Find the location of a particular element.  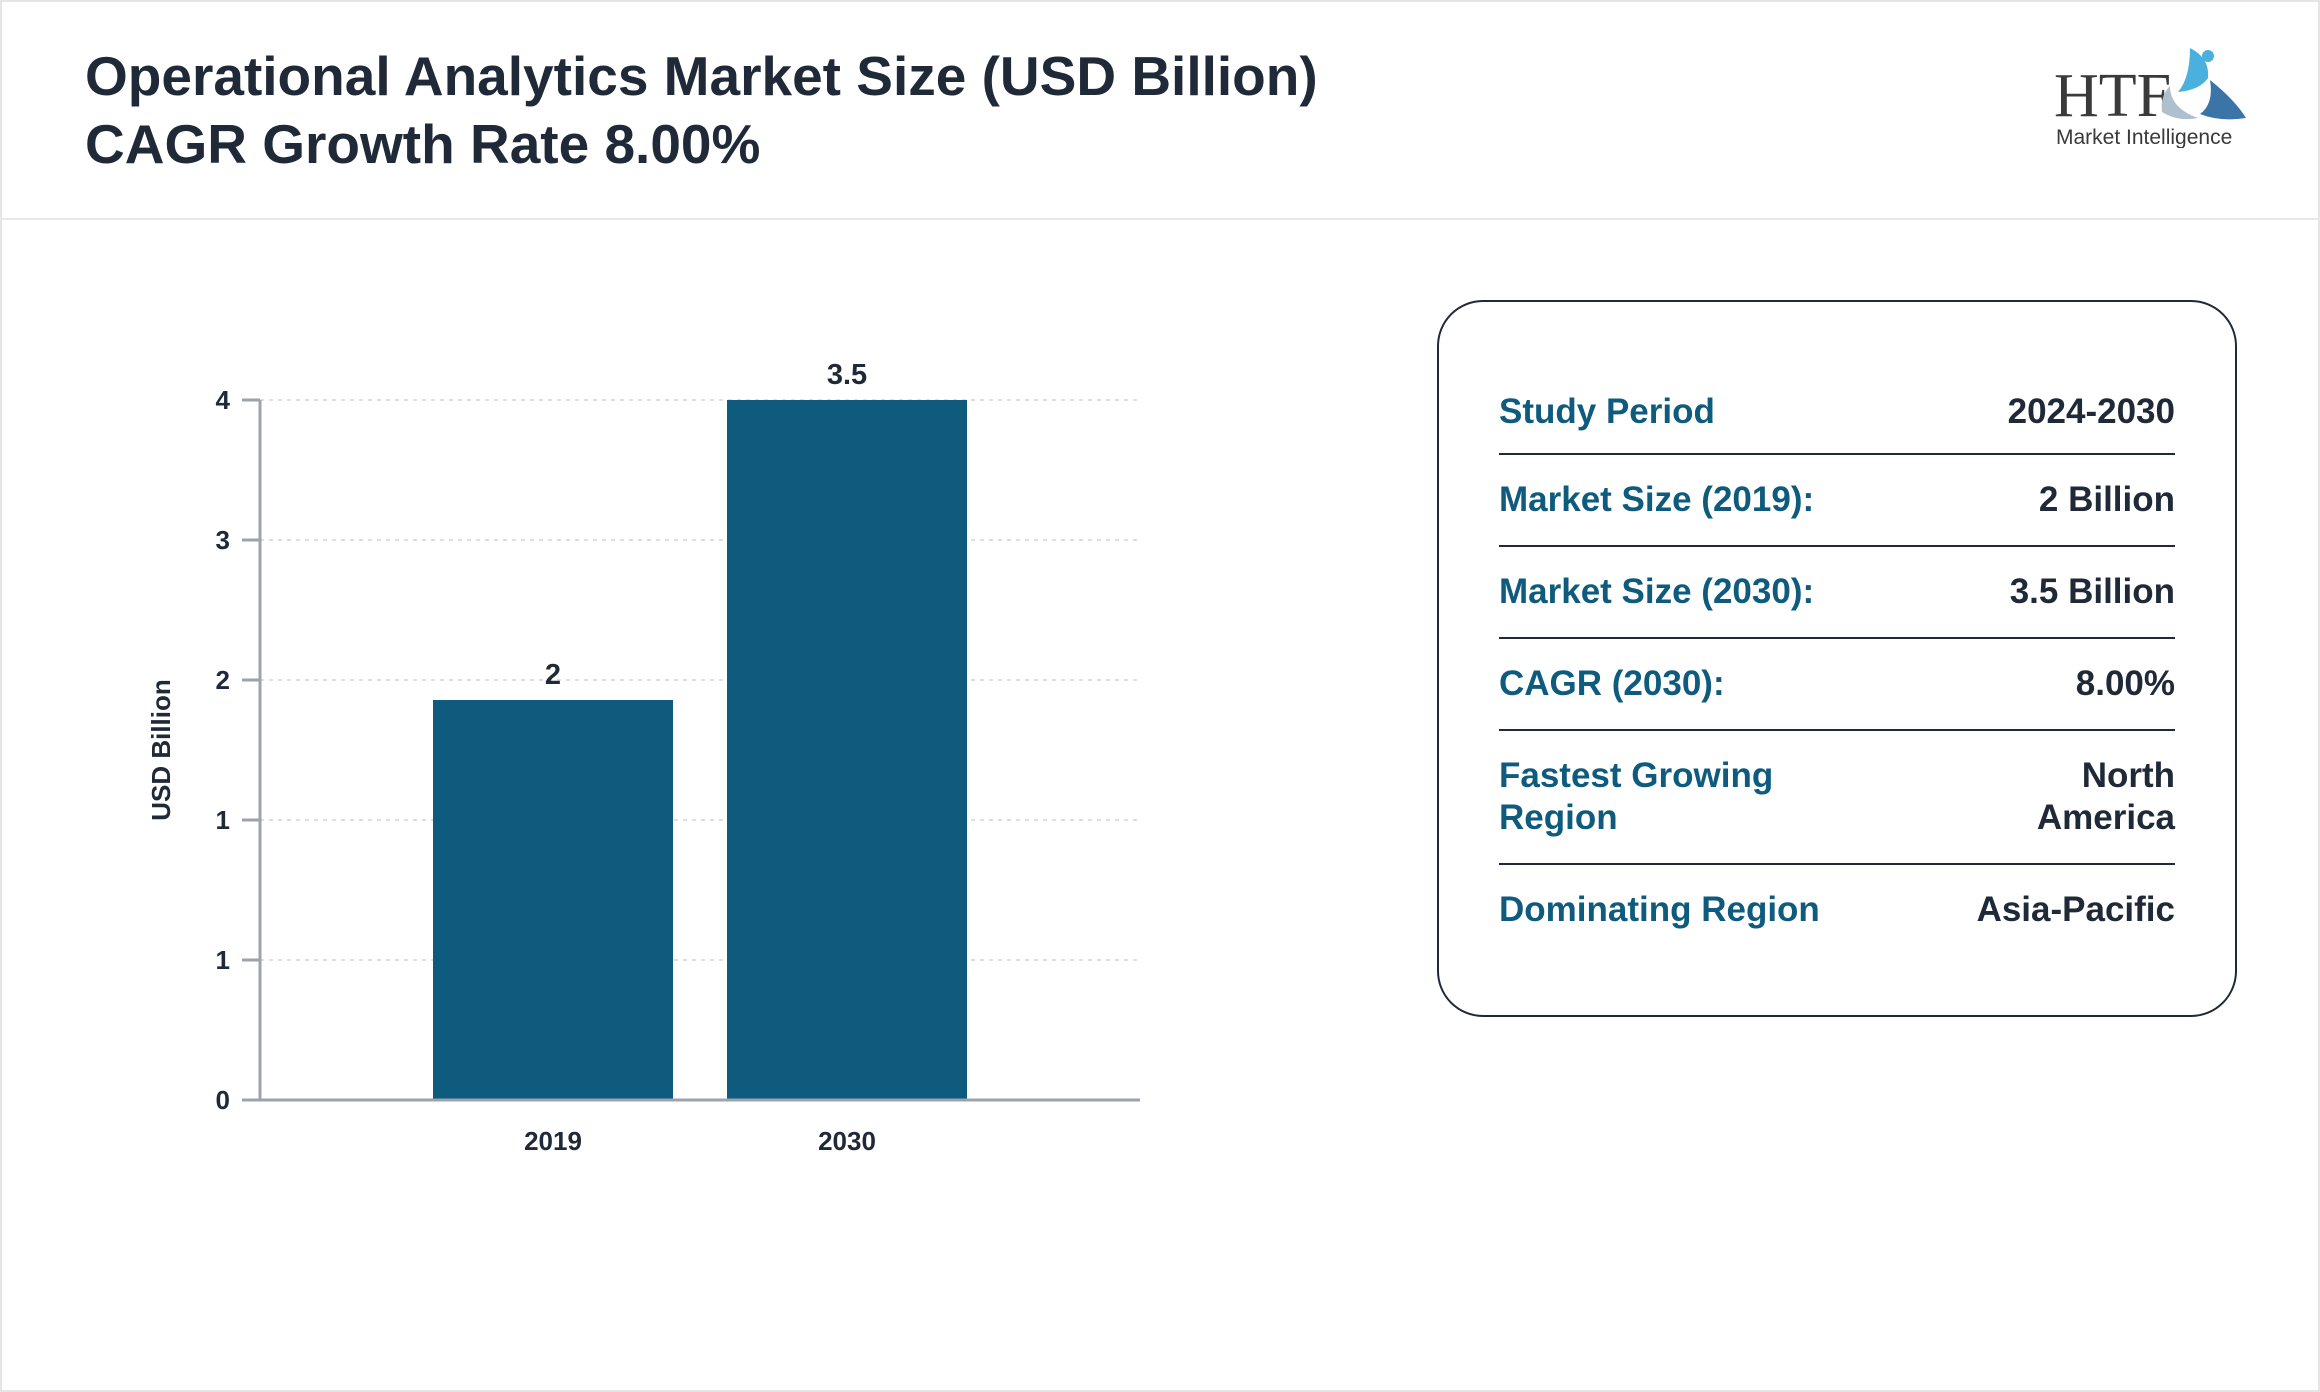

row-label: Market Size (2019): is located at coordinates (1657, 499).